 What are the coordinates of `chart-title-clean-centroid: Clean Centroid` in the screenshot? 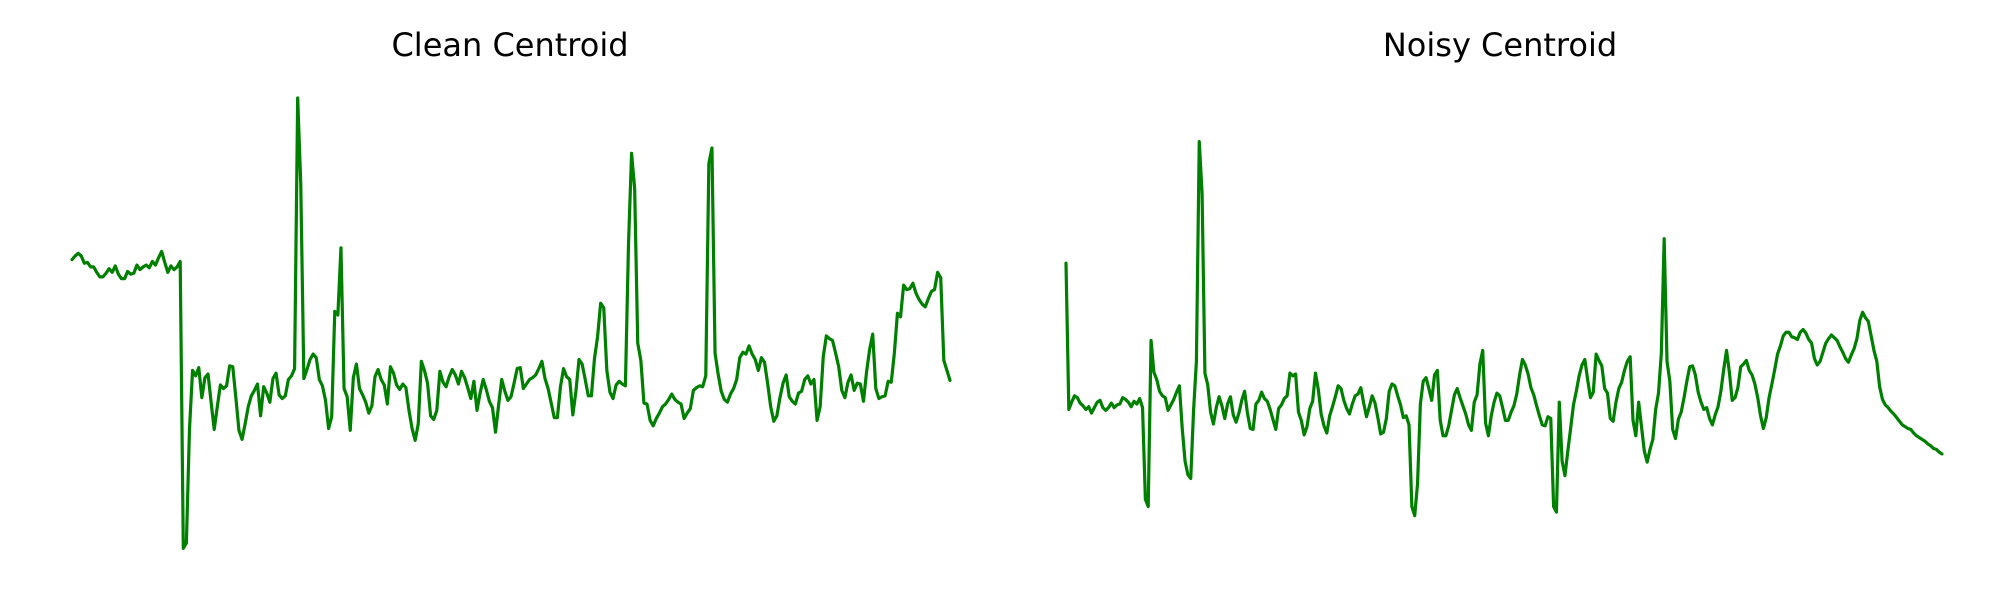 It's located at (509, 45).